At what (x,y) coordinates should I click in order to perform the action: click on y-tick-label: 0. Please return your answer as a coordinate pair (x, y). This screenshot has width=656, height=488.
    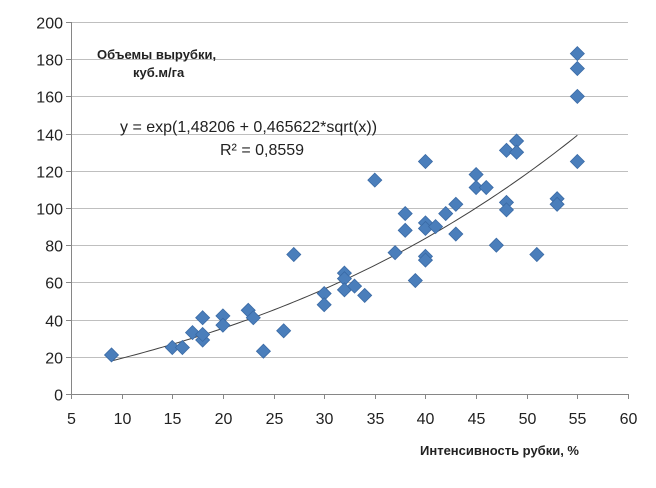
    Looking at the image, I should click on (58, 396).